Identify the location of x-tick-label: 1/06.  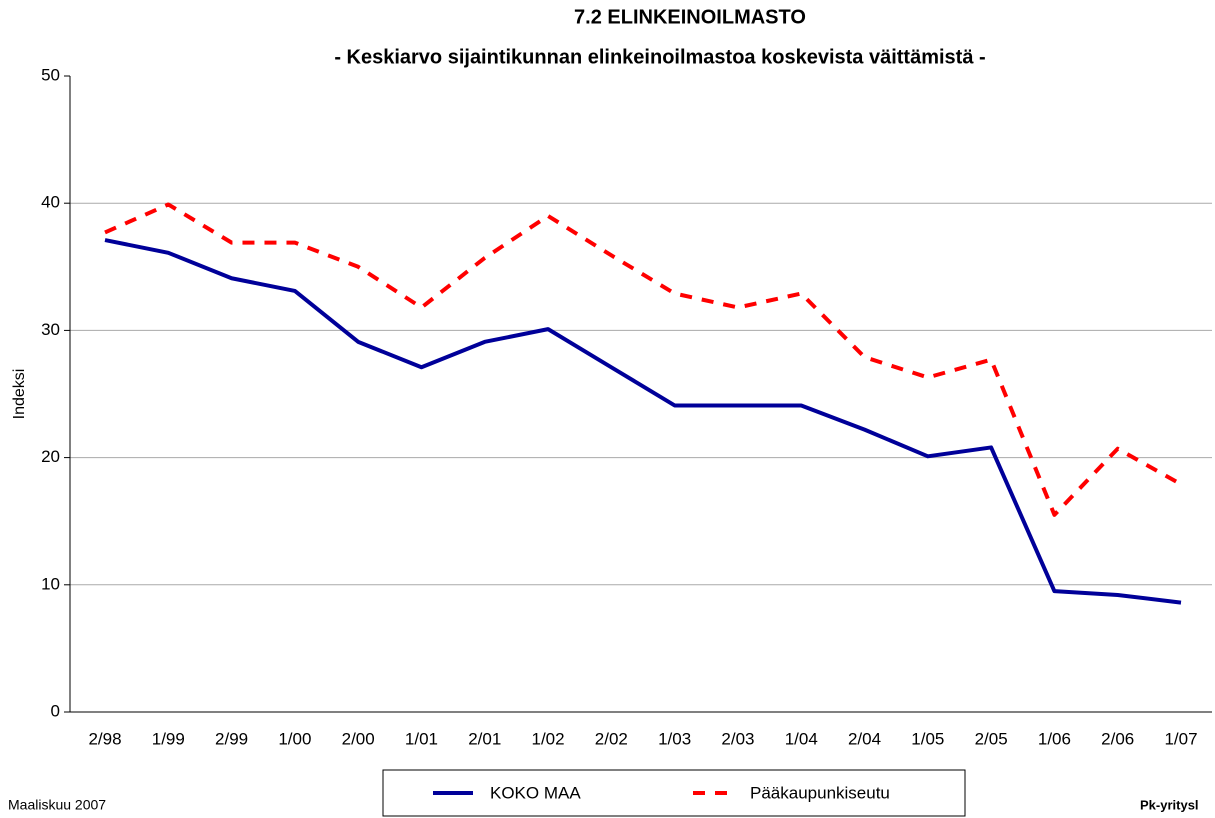
(1054, 738).